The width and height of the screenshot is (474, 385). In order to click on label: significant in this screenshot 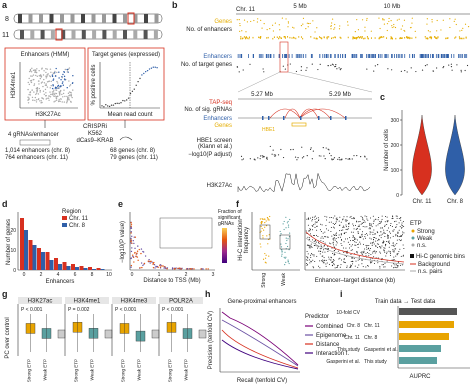, I will do `click(229, 218)`.